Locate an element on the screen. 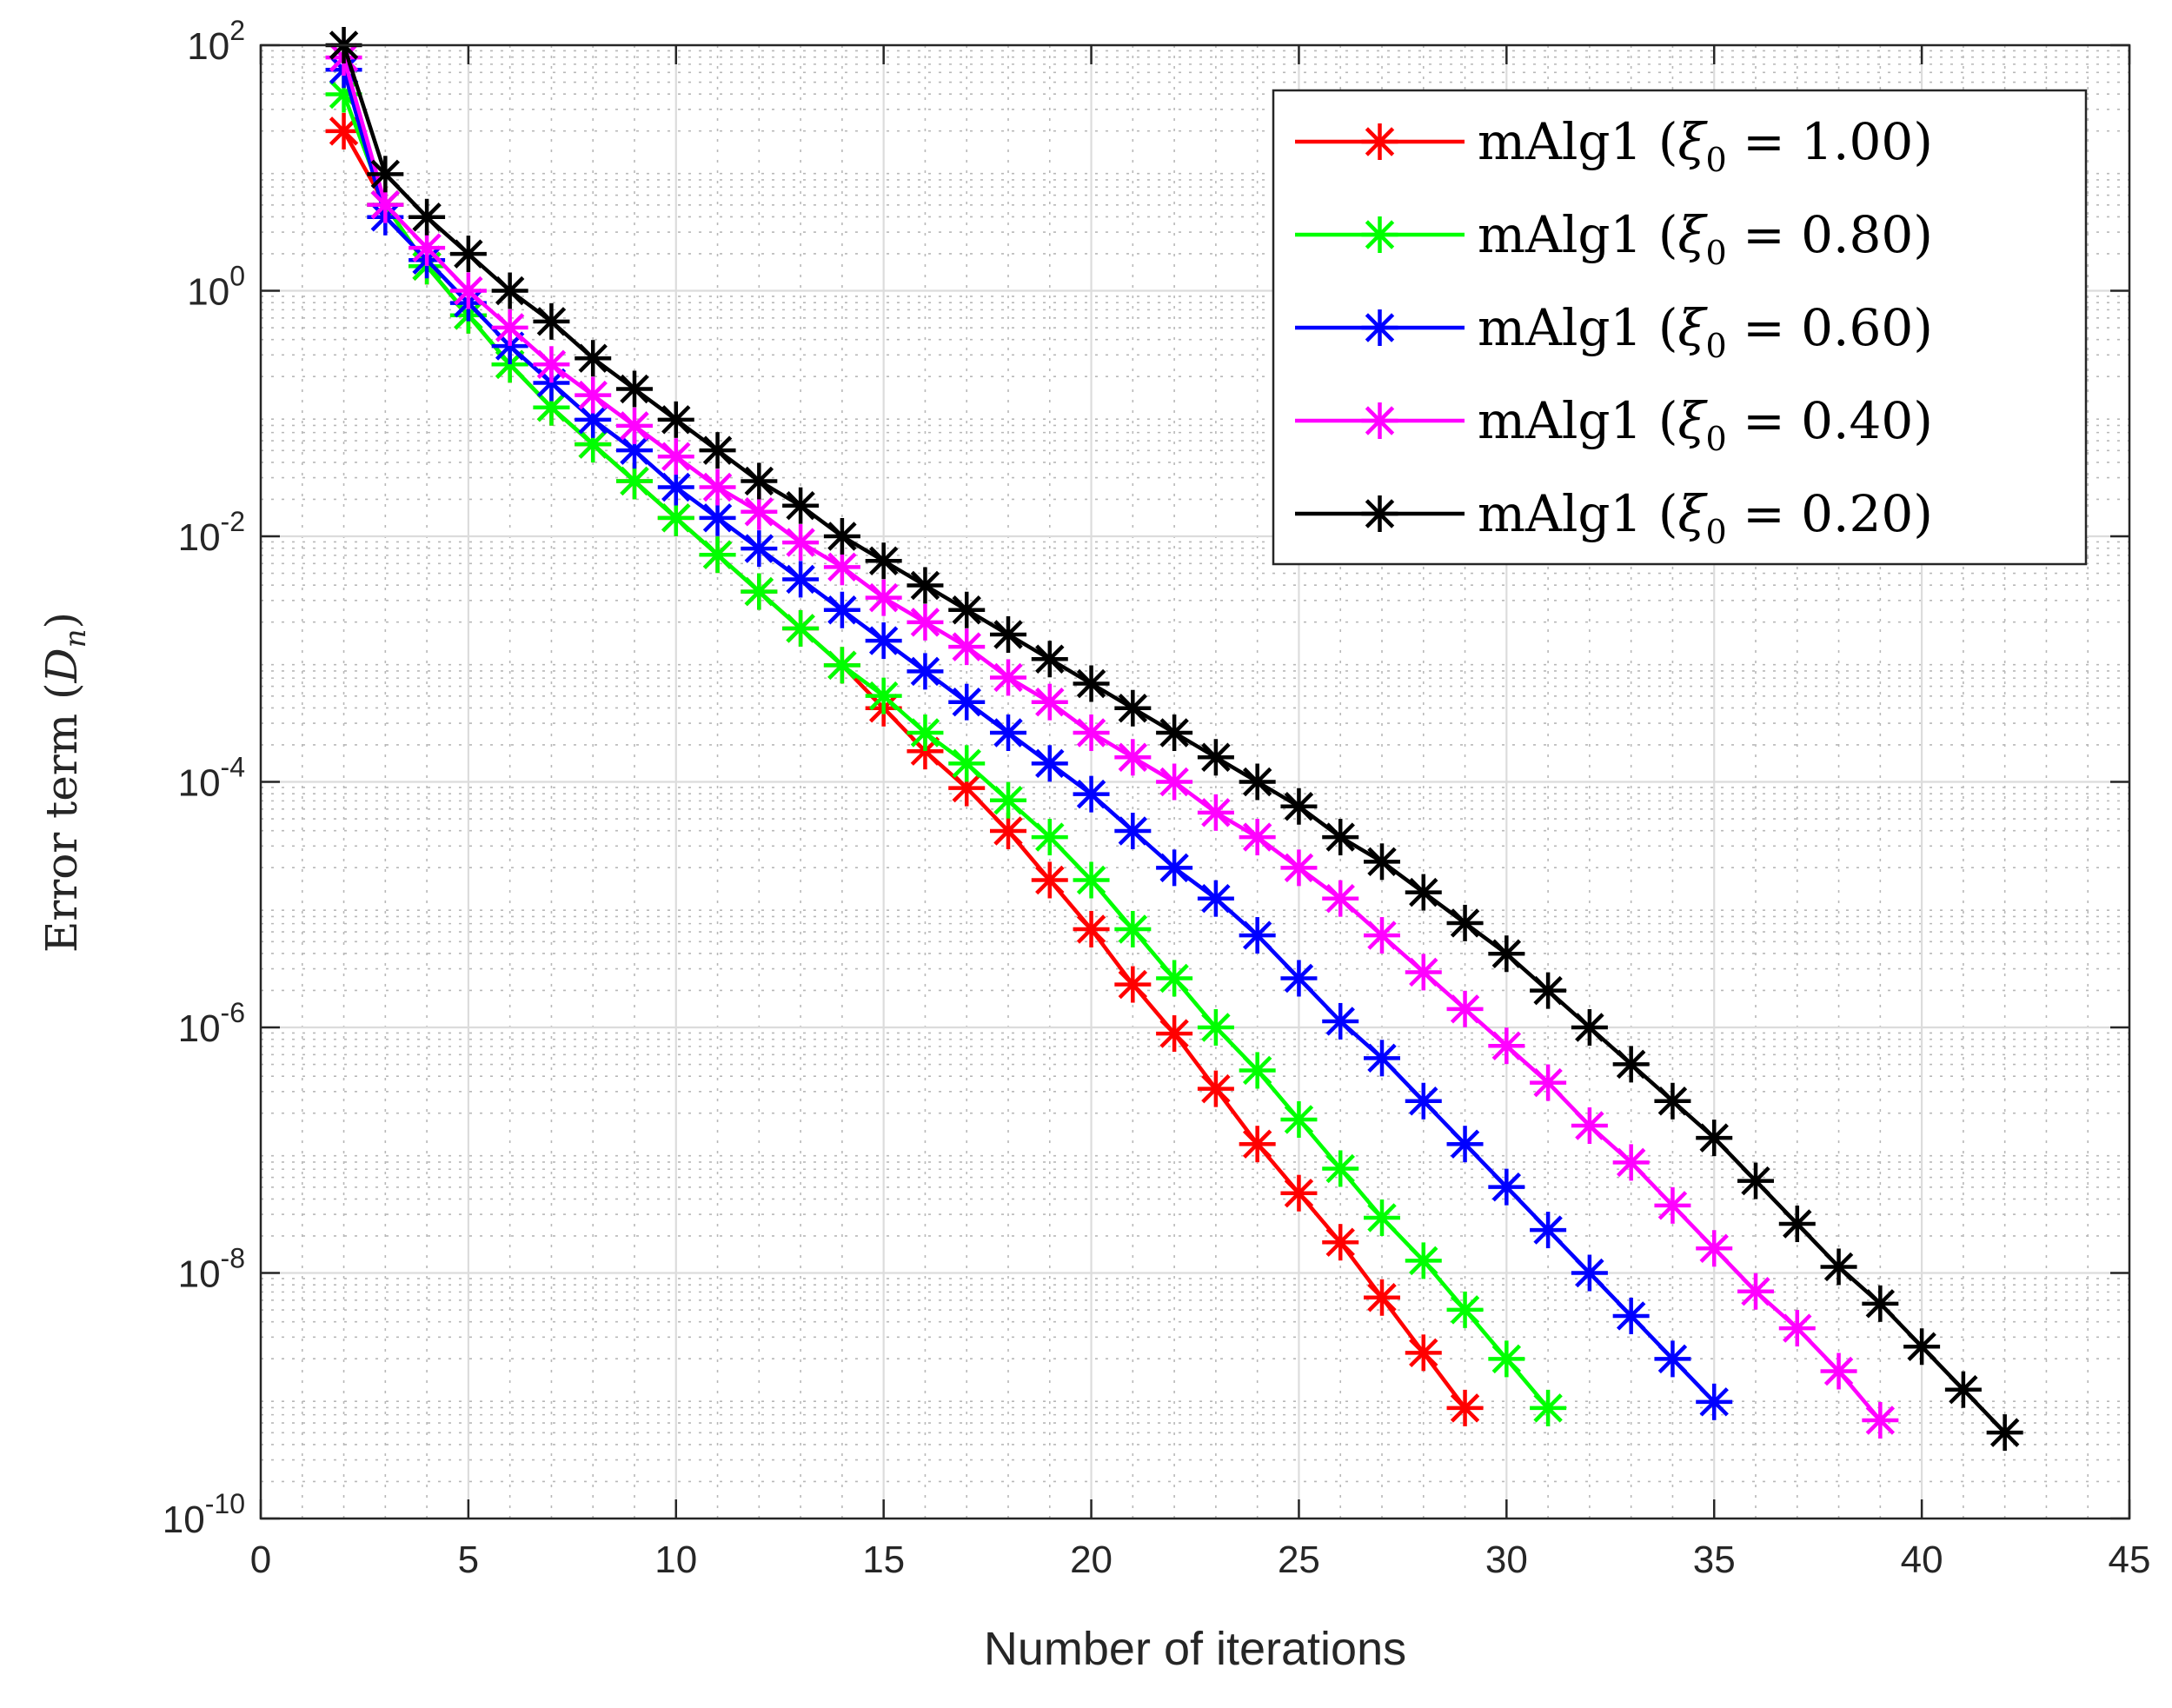  legend-label: mAlg1 (ξ0 = 0.60) is located at coordinates (1705, 331).